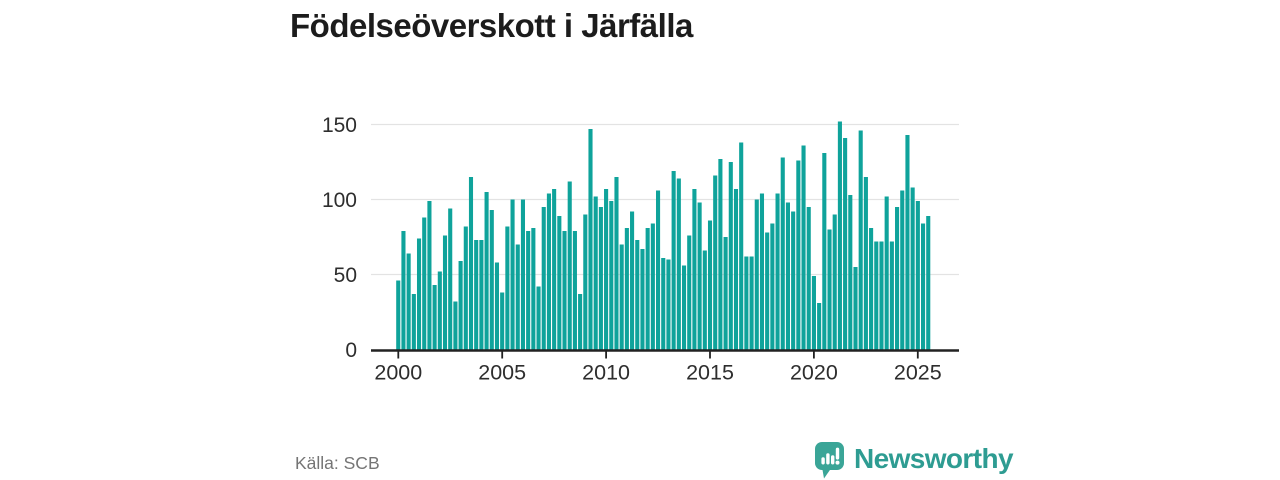  I want to click on bar-2016Q1, so click(730, 256).